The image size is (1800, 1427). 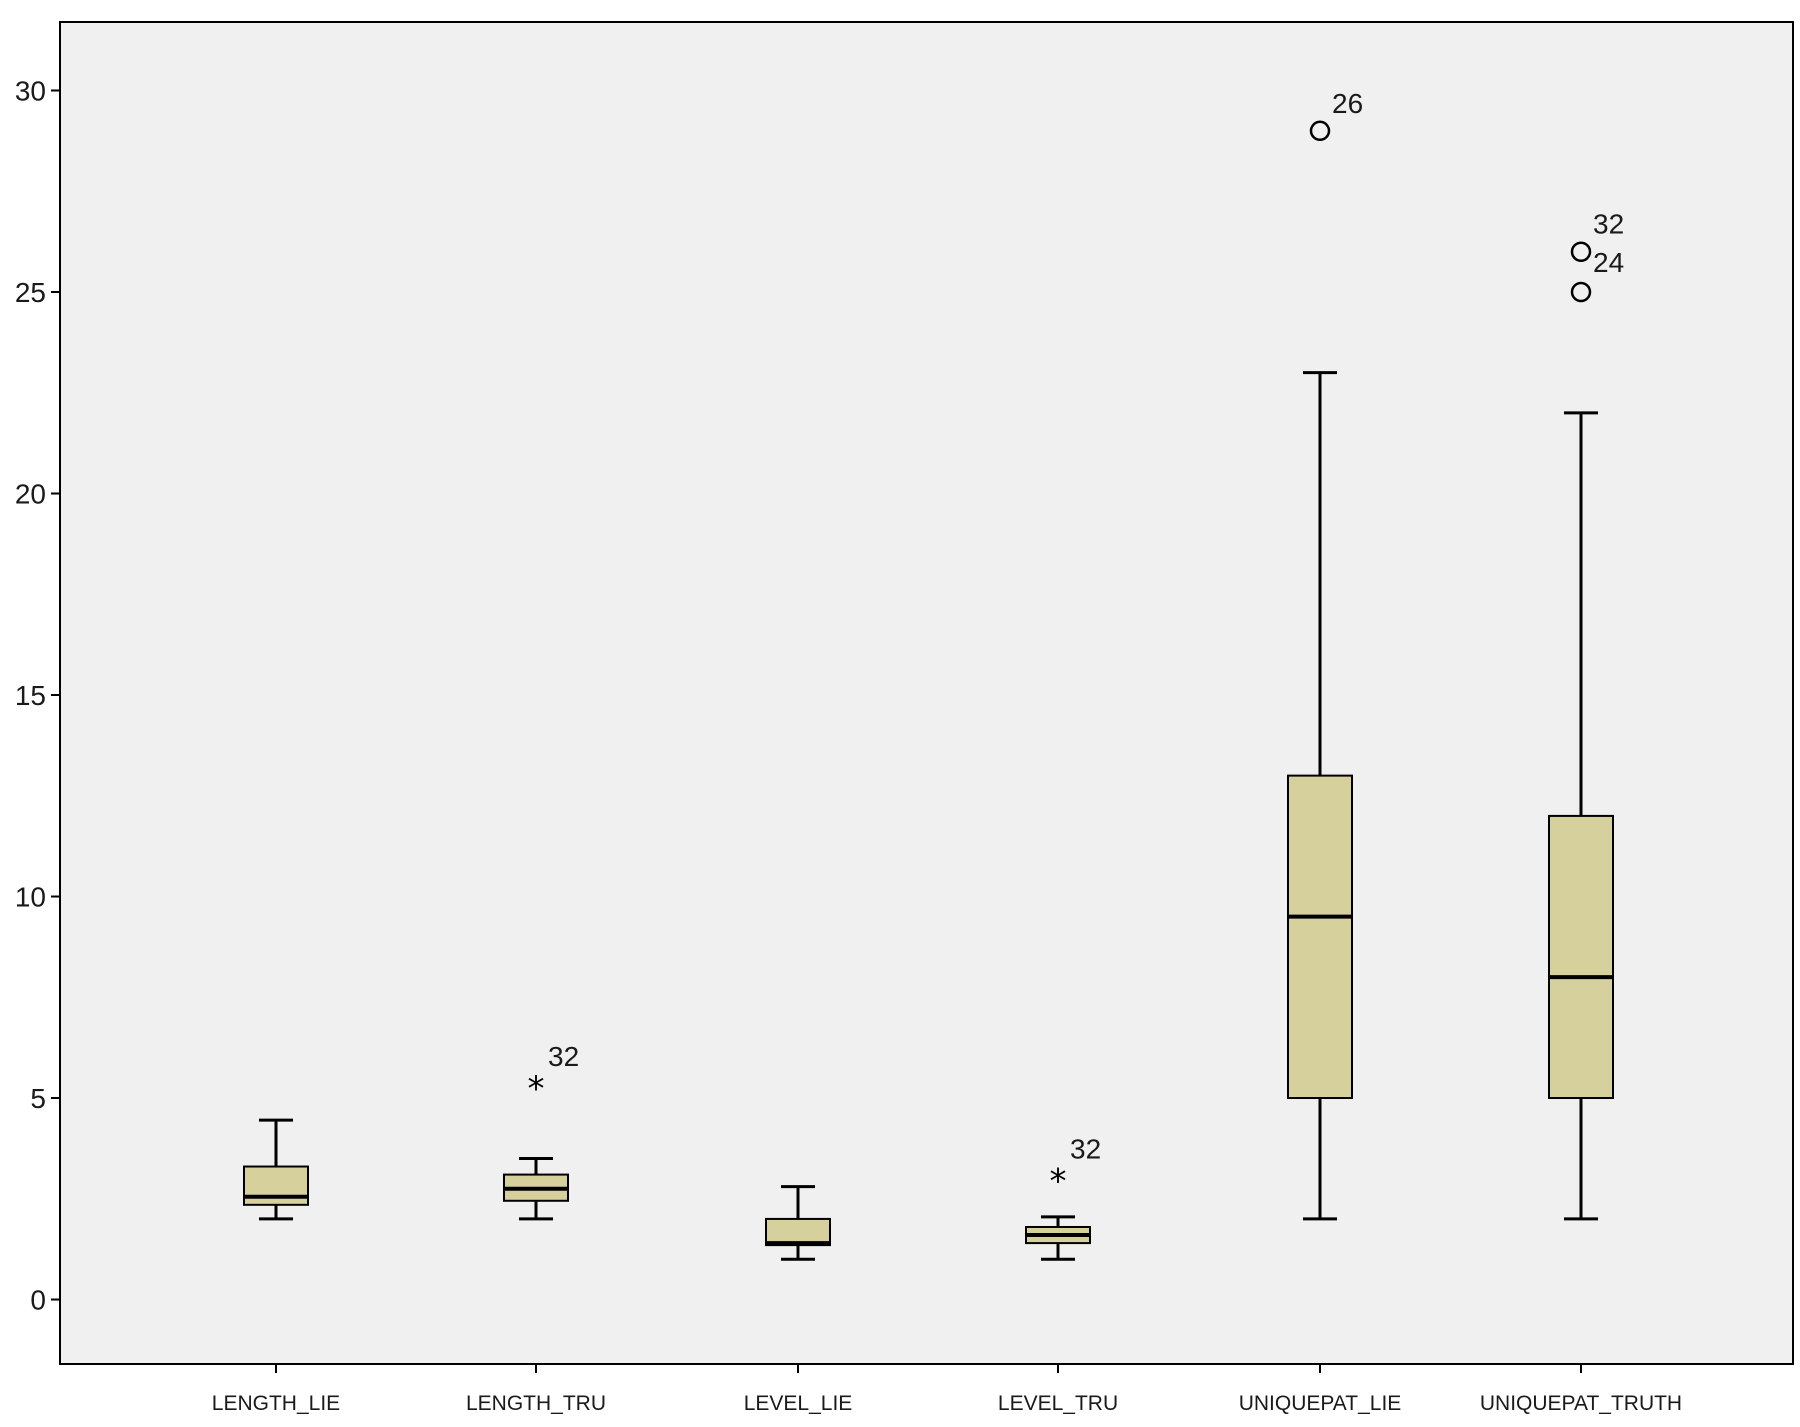 What do you see at coordinates (30, 292) in the screenshot?
I see `y-tick-label: 25` at bounding box center [30, 292].